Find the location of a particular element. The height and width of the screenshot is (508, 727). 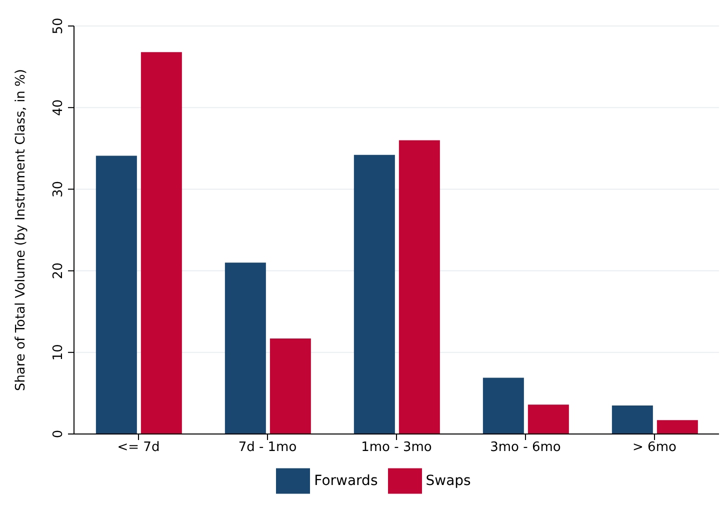

y-tick-label: 40 is located at coordinates (58, 107).